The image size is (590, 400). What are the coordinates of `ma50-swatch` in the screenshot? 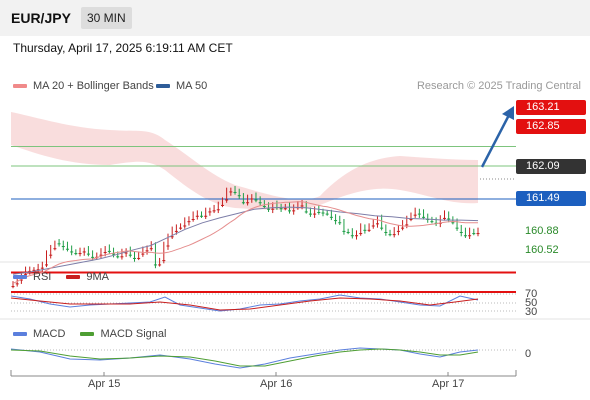 It's located at (163, 86).